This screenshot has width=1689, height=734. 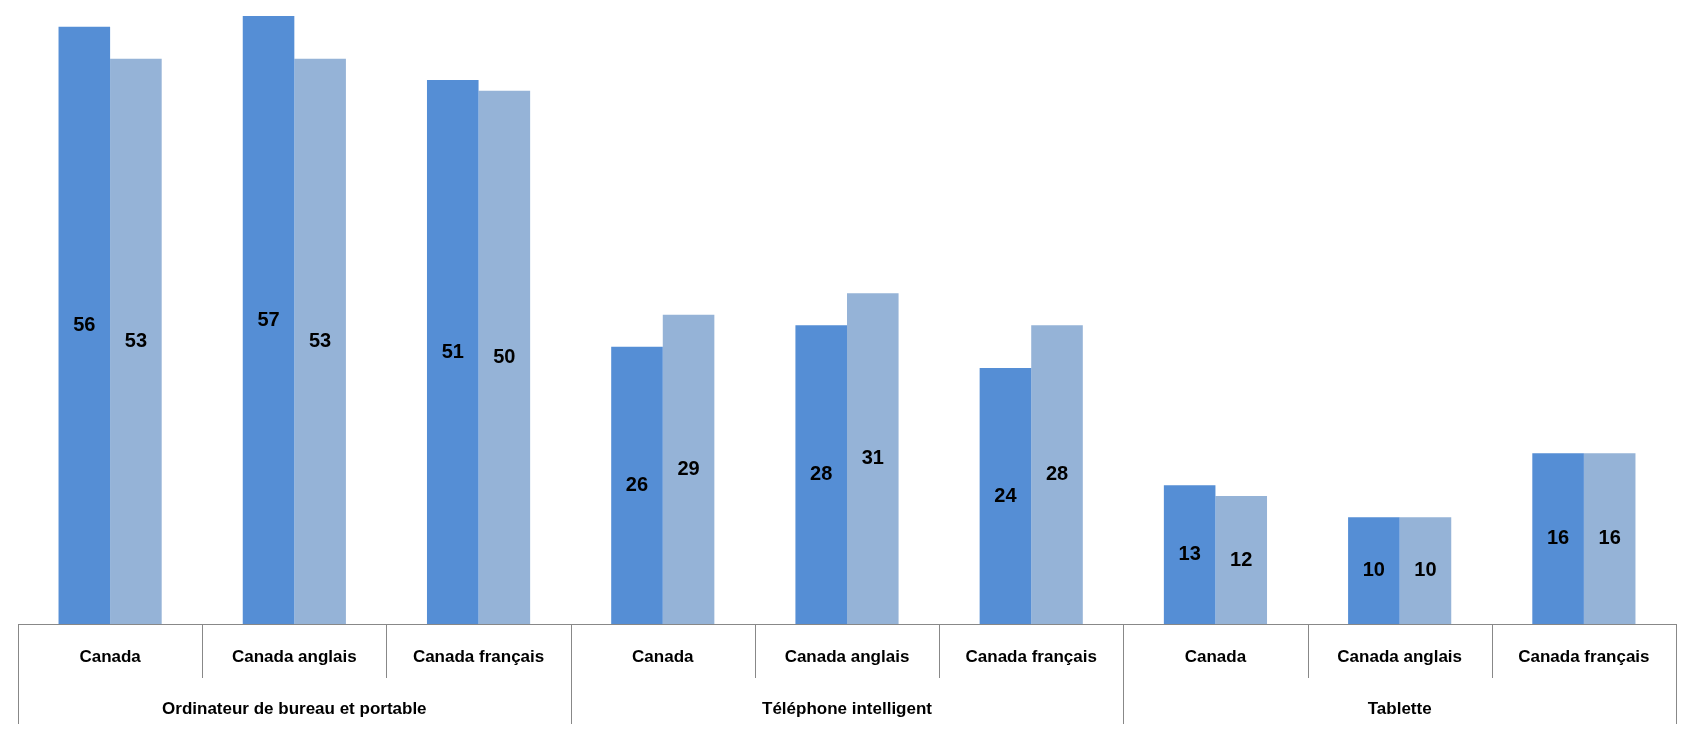 I want to click on text: Téléphone intelligent, so click(x=847, y=708).